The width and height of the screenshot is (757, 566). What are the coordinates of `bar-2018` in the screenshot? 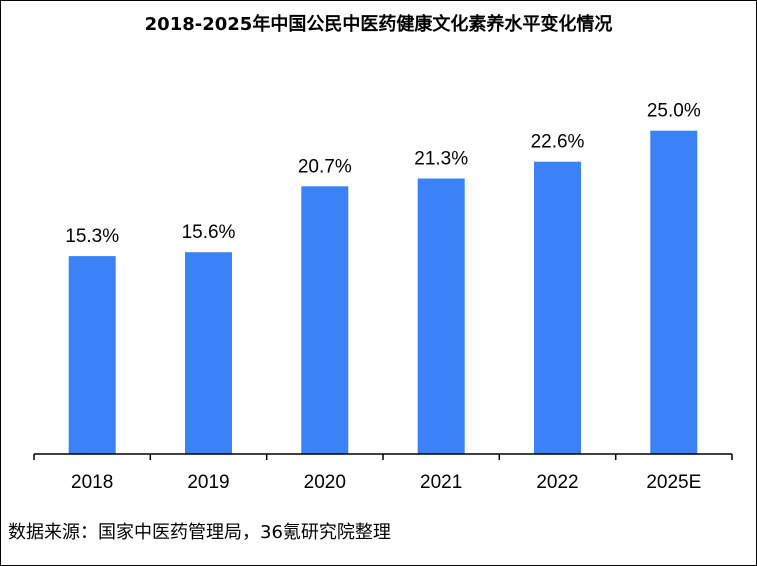 It's located at (92, 355).